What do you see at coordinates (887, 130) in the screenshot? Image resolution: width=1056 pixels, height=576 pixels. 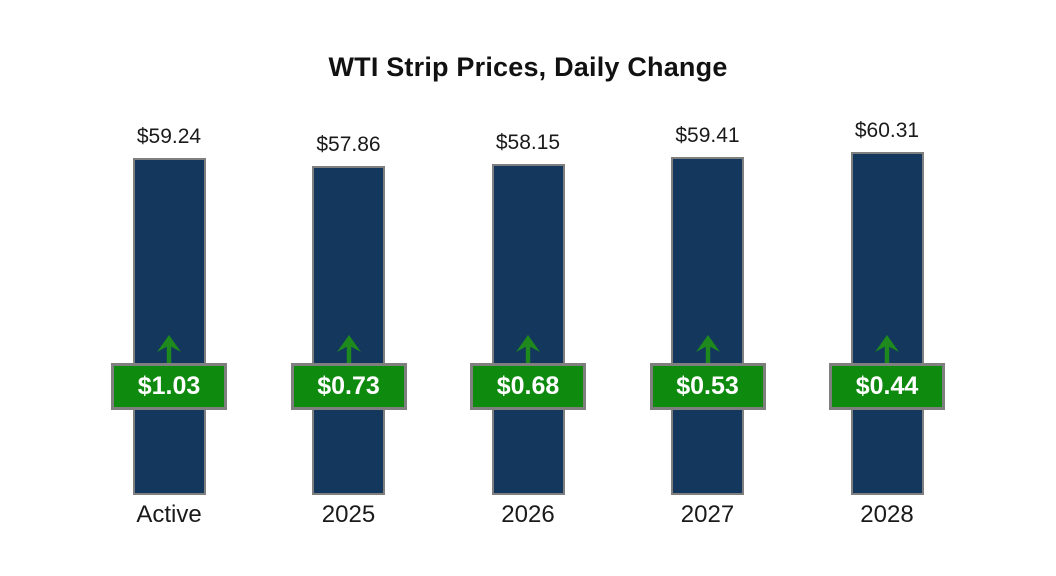 I see `bar-value-label: $60.31` at bounding box center [887, 130].